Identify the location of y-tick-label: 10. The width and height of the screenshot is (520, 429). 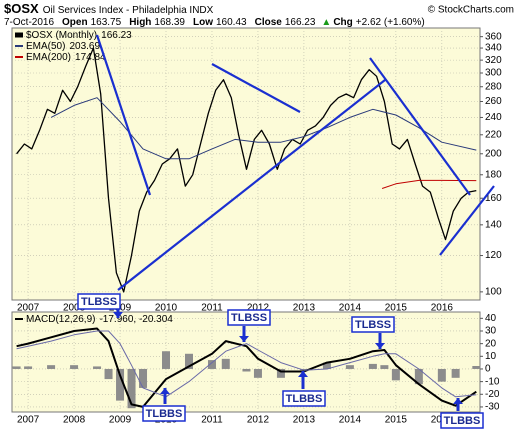
(491, 356).